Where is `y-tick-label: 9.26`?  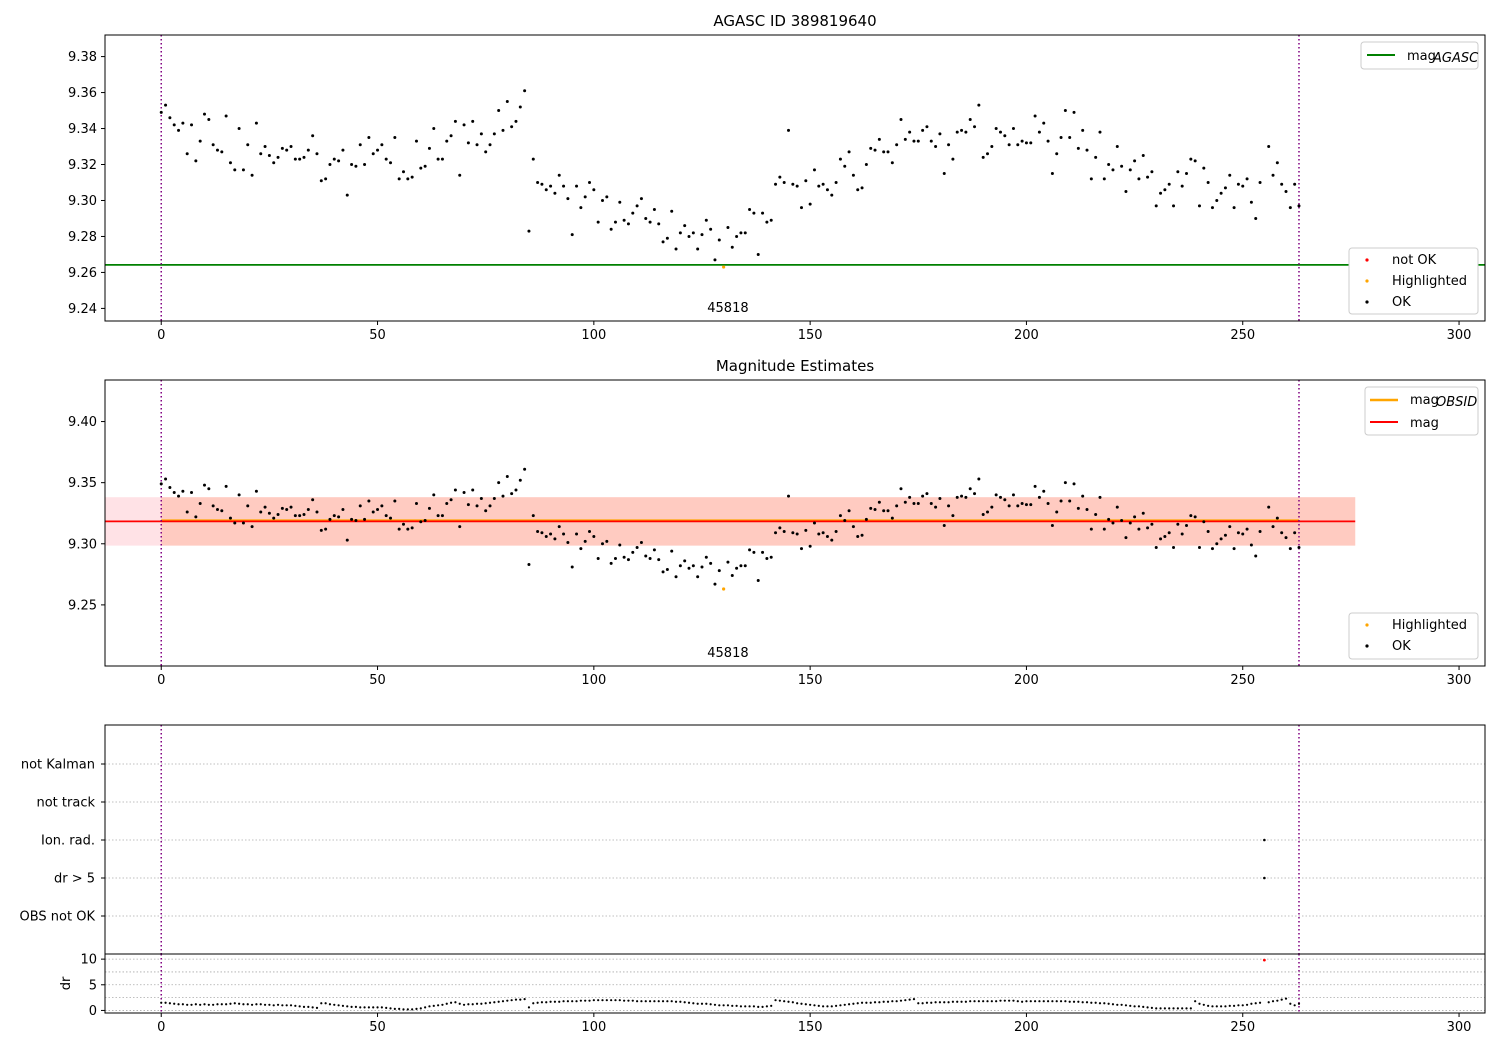 y-tick-label: 9.26 is located at coordinates (82, 273).